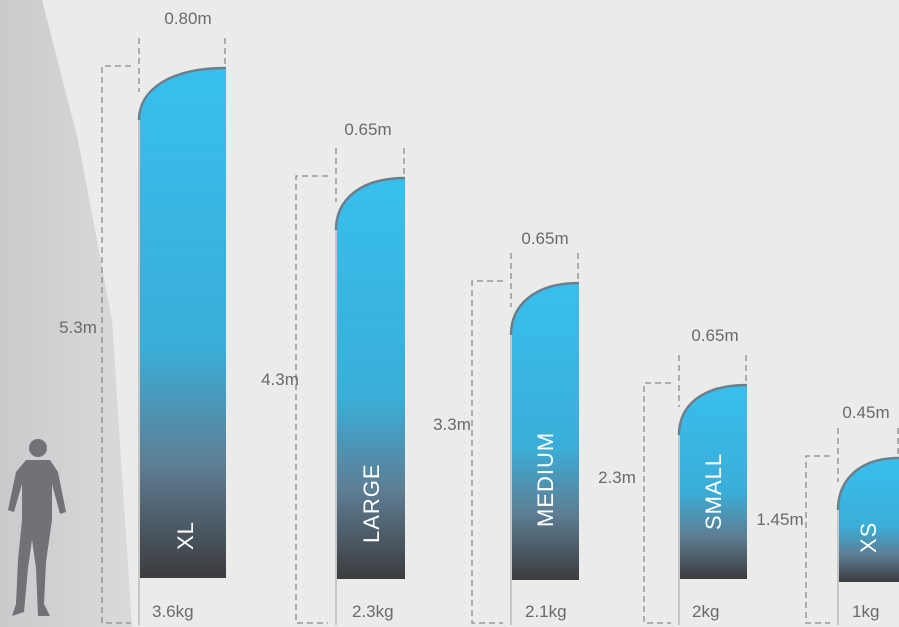 The height and width of the screenshot is (627, 899). I want to click on weight-label: 1kg, so click(865, 611).